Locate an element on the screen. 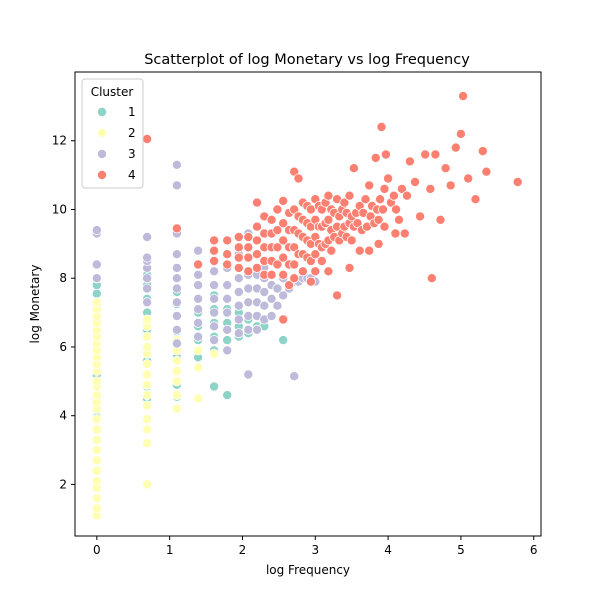 The width and height of the screenshot is (600, 600). y-tick-label: 6 is located at coordinates (63, 347).